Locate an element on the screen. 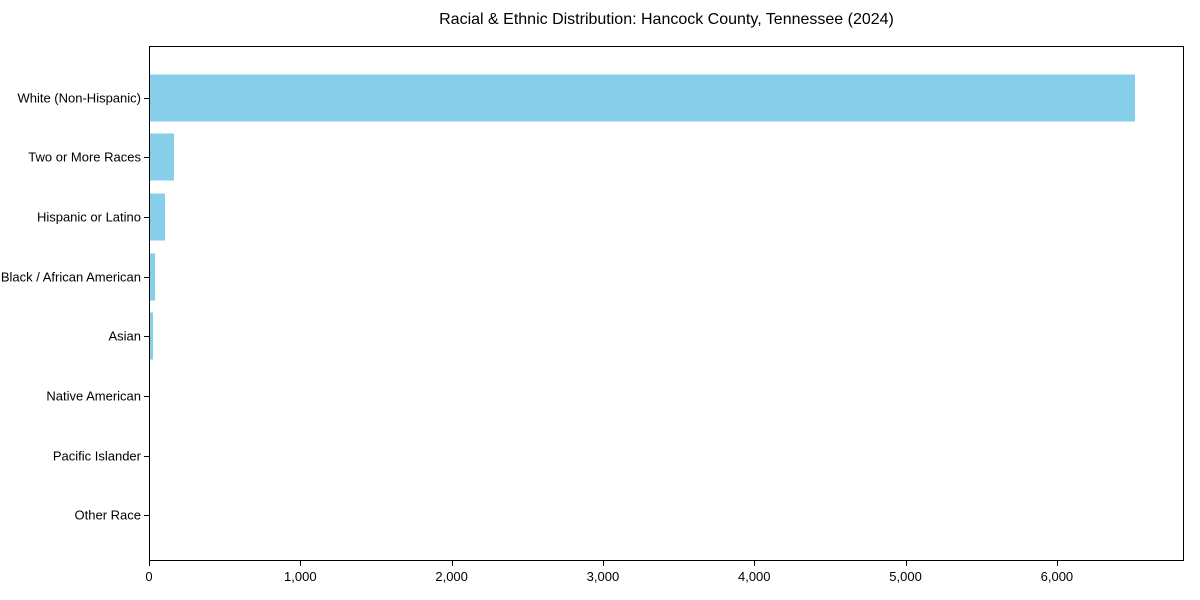 This screenshot has width=1200, height=600. bar-row: Hispanic or Latino is located at coordinates (610, 217).